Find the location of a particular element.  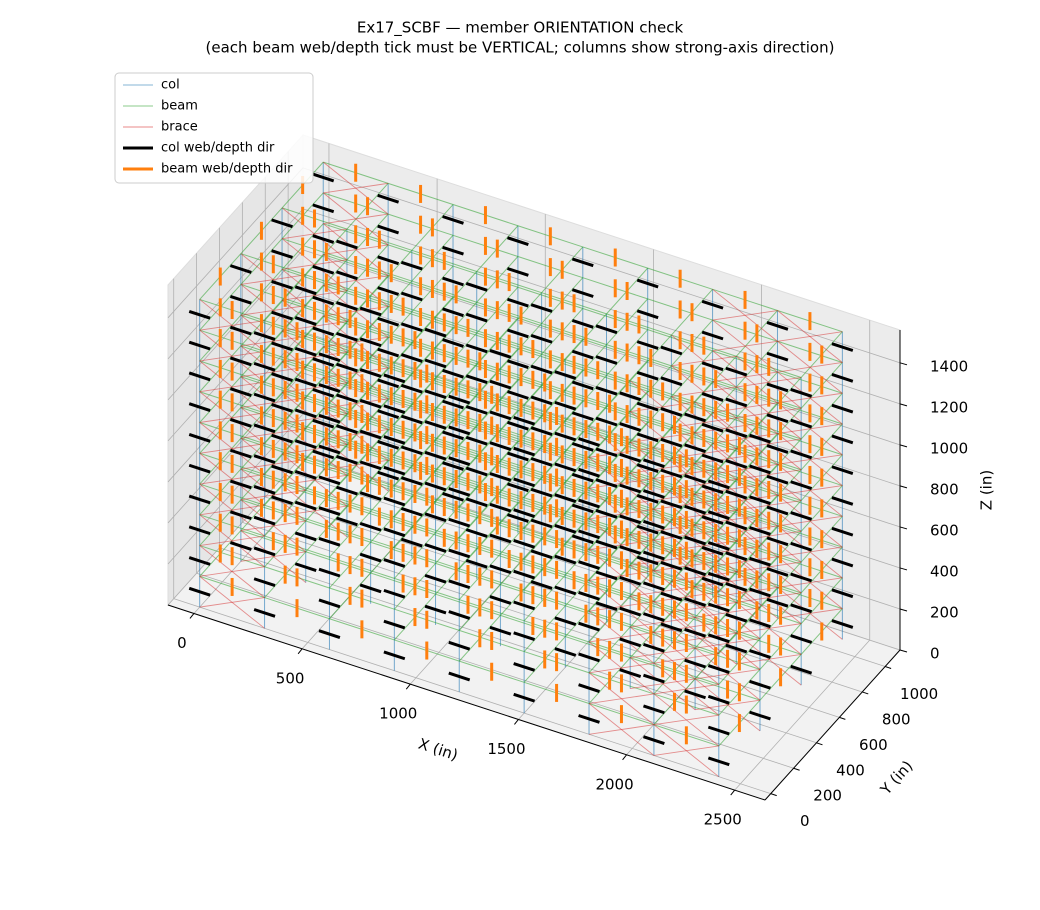

z-tick-label: 200 is located at coordinates (944, 612).